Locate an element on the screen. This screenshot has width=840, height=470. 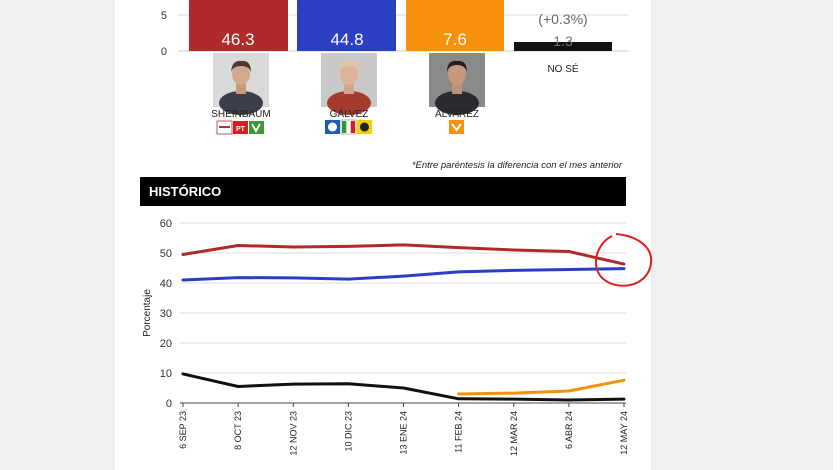
y-tick-label: 0 is located at coordinates (169, 404).